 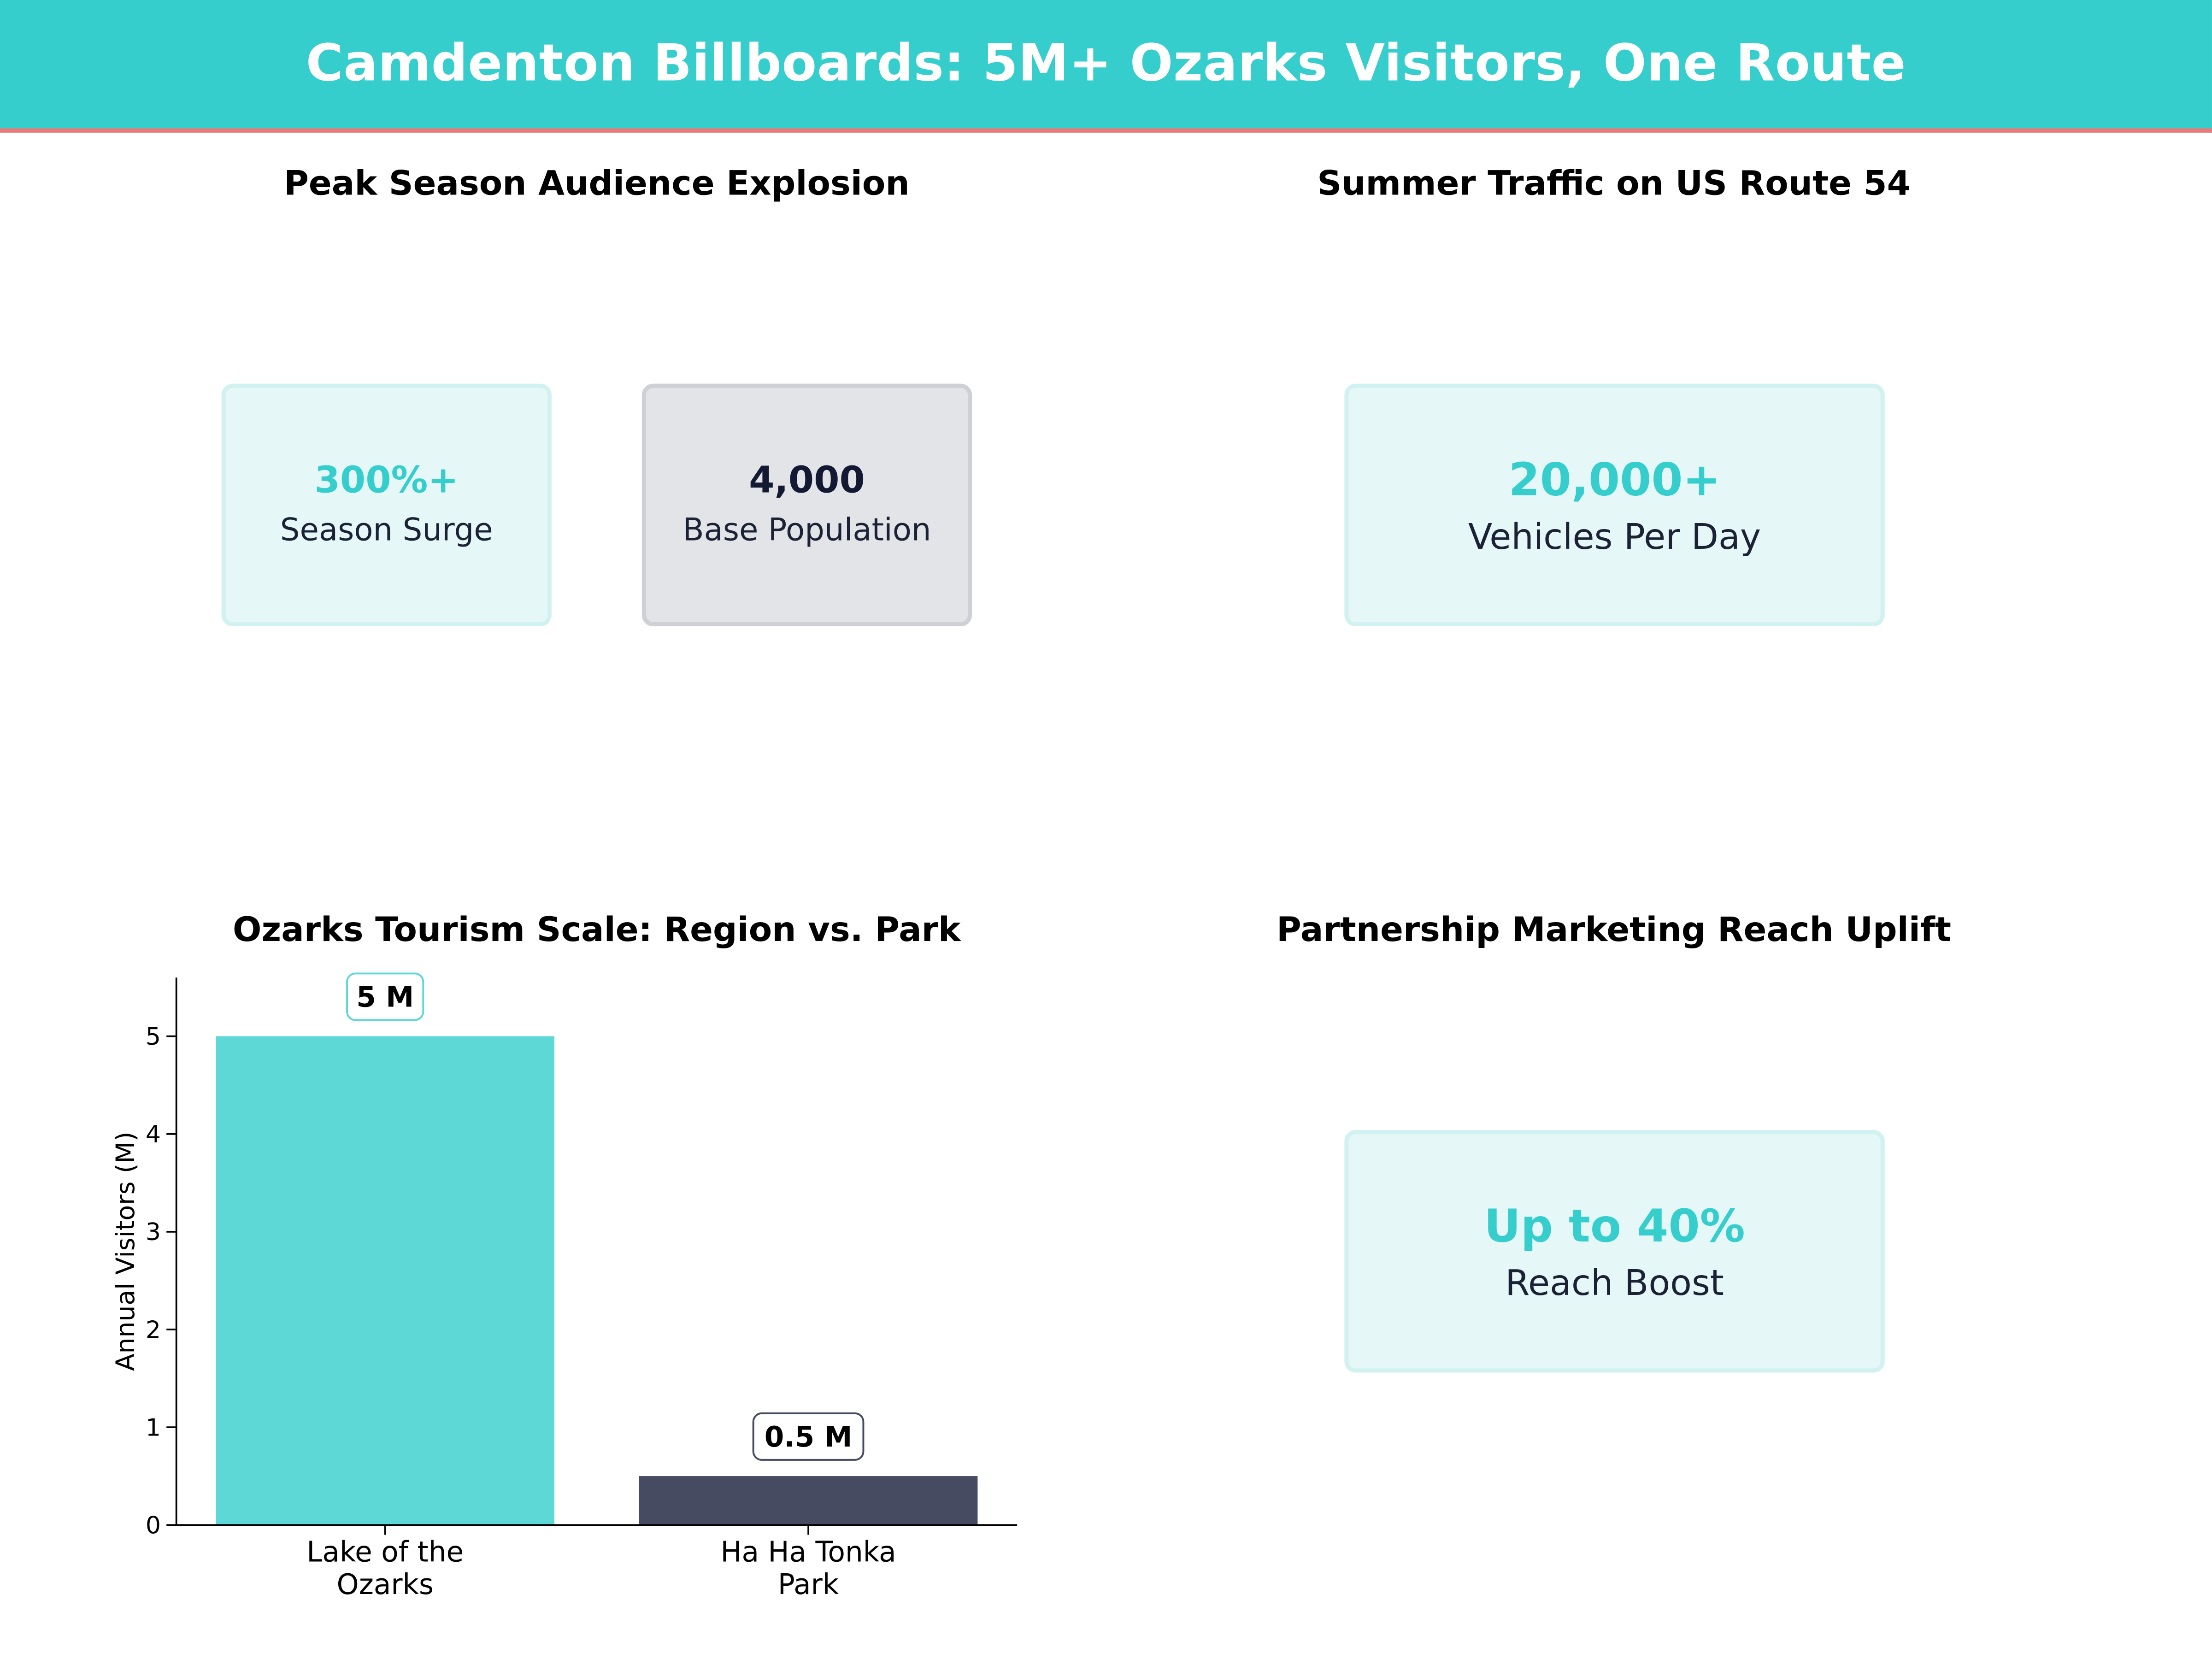 I want to click on season-surge-card: 300%+ Season Surge, so click(x=386, y=505).